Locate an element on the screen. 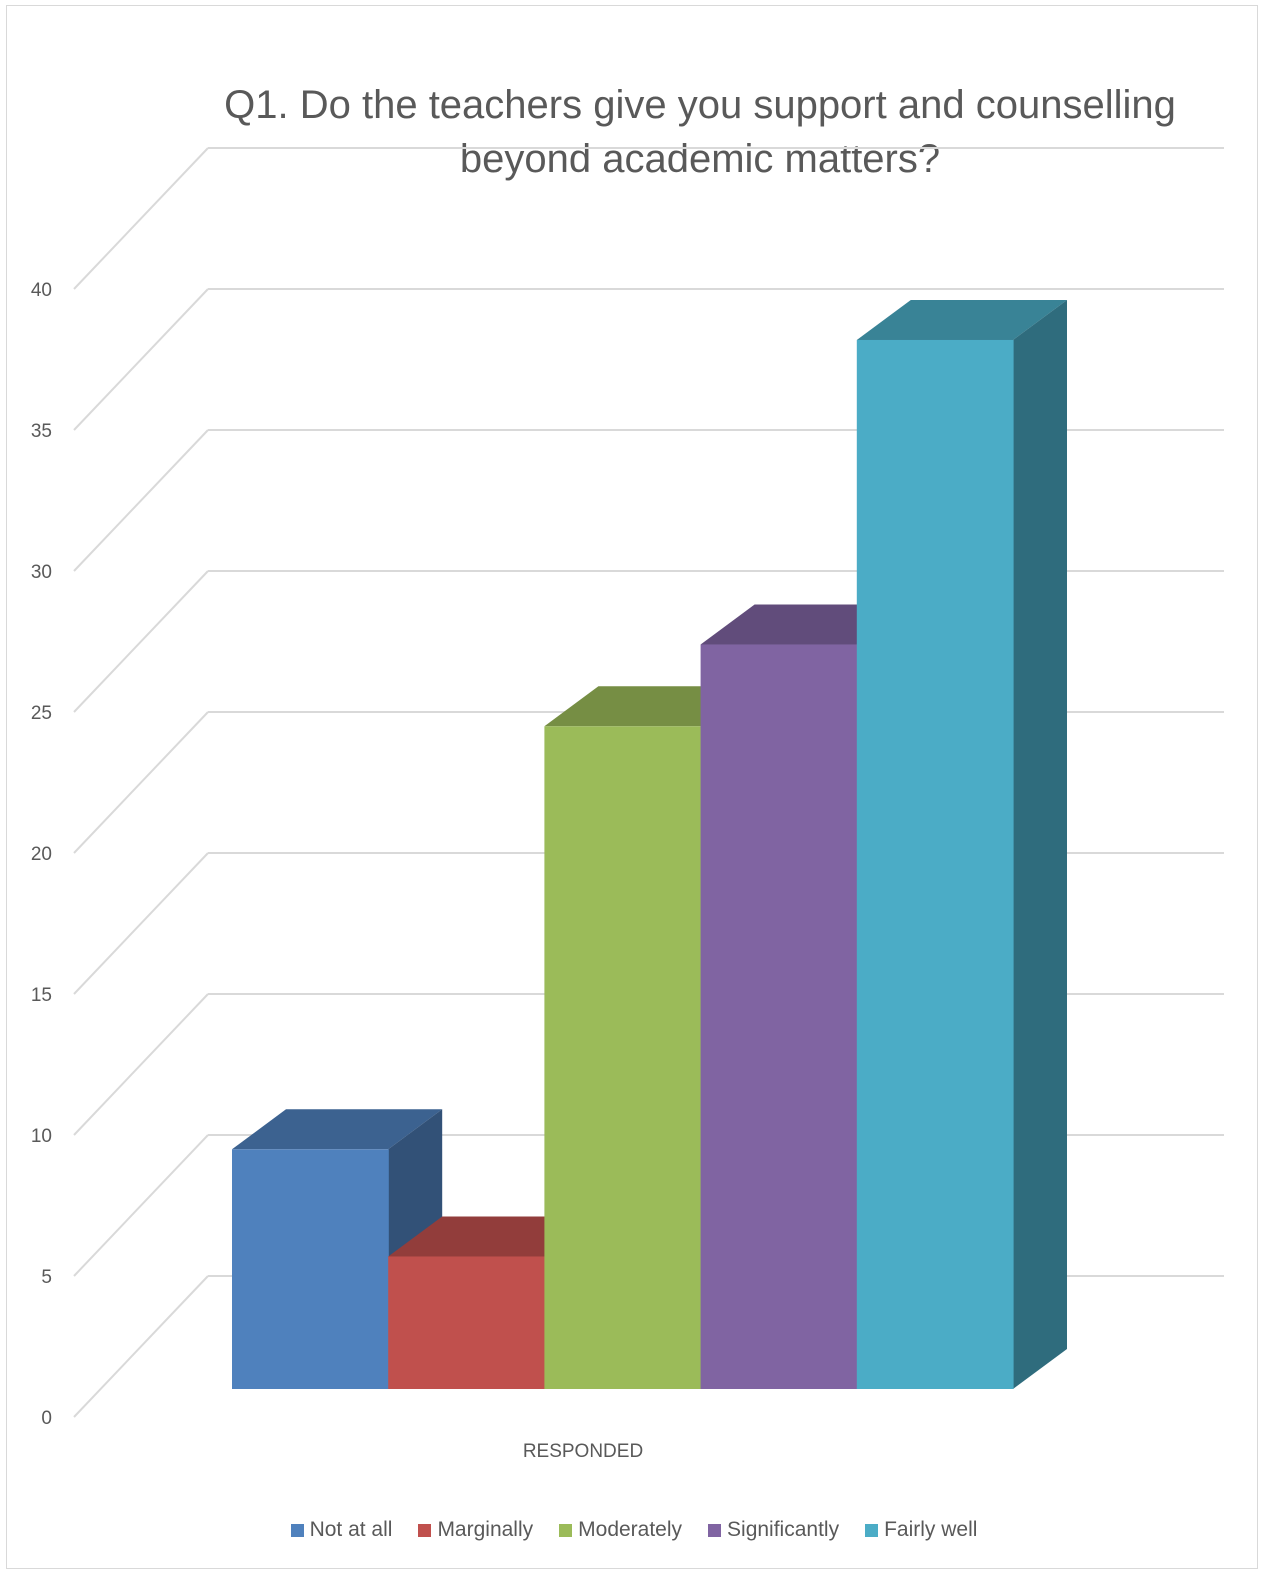 Image resolution: width=1268 pixels, height=1577 pixels. legend-item: Fairly well is located at coordinates (921, 1530).